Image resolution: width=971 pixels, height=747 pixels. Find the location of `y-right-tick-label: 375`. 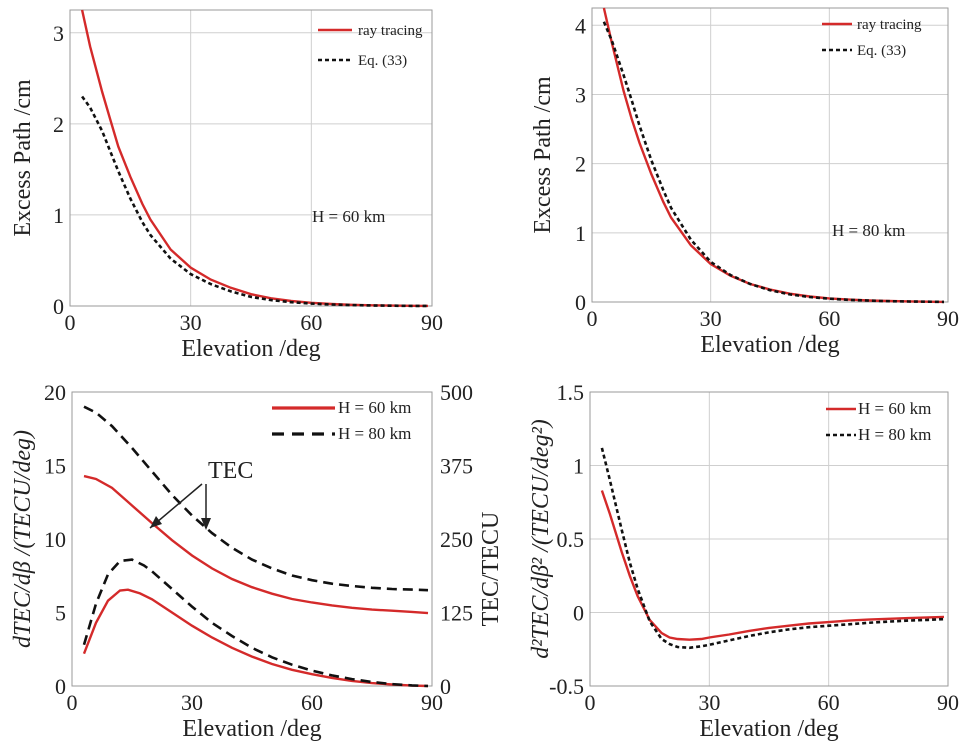

y-right-tick-label: 375 is located at coordinates (456, 466).